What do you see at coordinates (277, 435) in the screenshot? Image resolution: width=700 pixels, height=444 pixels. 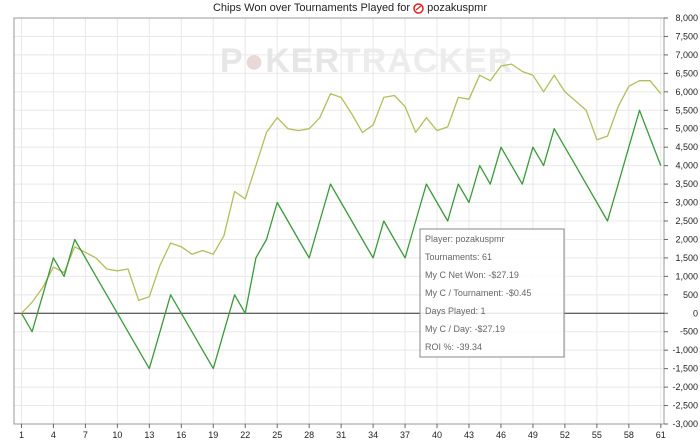 I see `x-tick-label: 25` at bounding box center [277, 435].